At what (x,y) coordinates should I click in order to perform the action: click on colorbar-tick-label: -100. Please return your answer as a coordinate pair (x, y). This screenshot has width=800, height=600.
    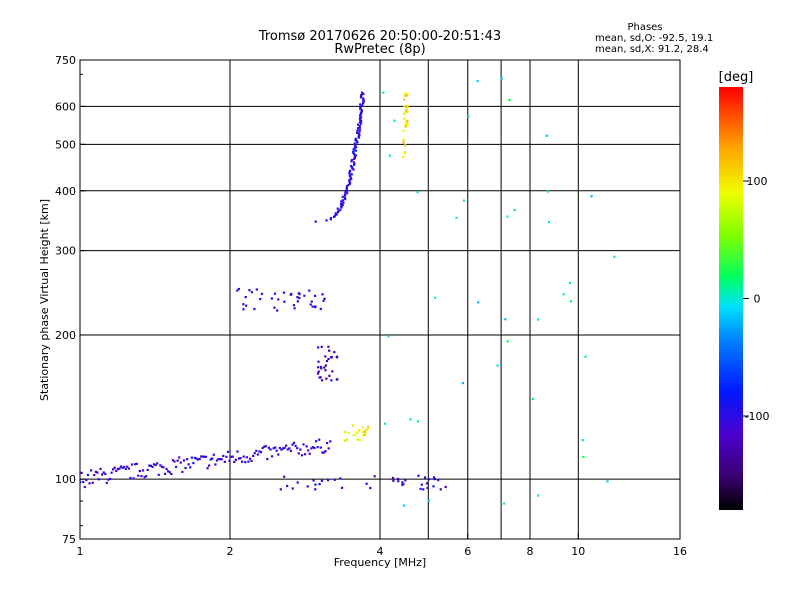
    Looking at the image, I should click on (757, 416).